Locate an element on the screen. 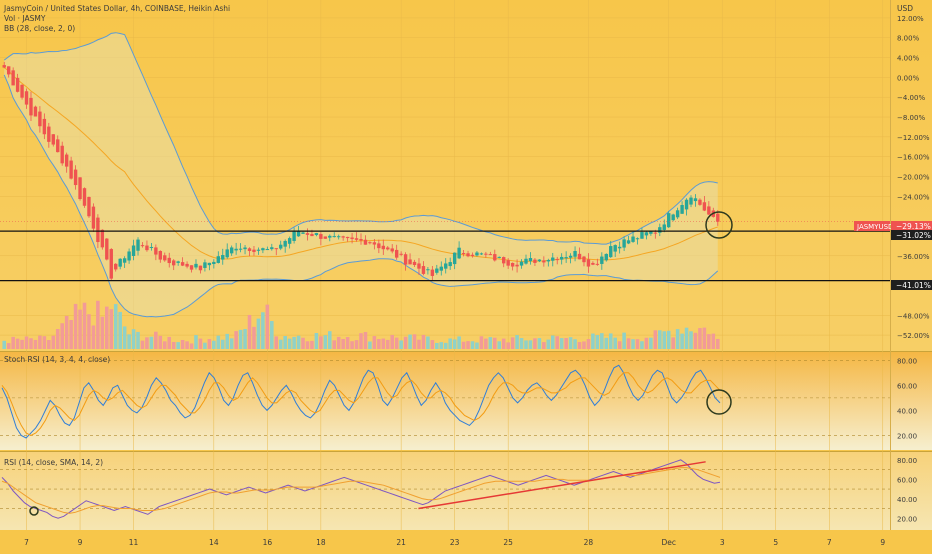  rsi-trendline is located at coordinates (562, 485).